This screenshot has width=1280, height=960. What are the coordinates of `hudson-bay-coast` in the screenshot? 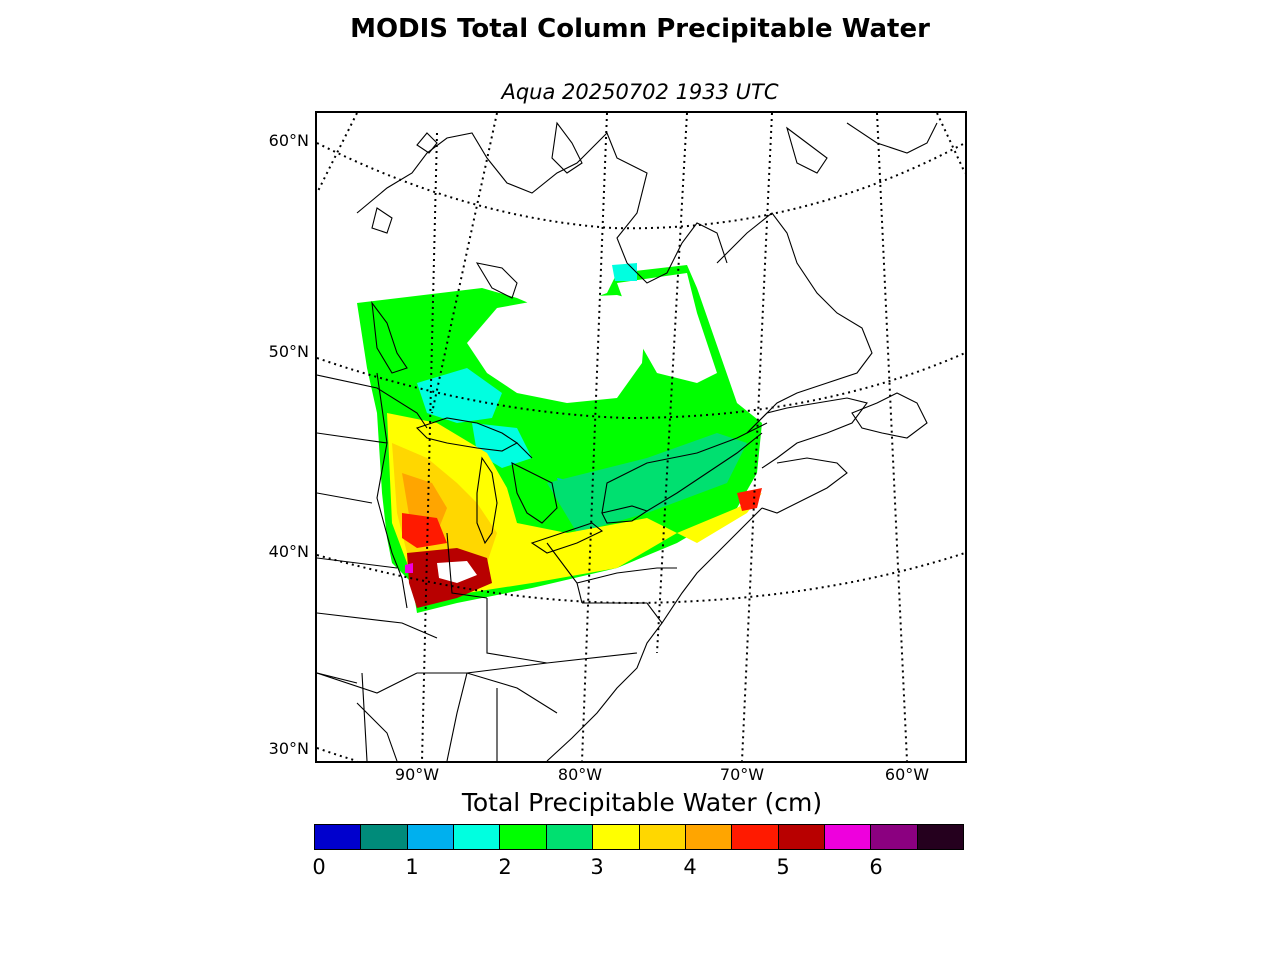 It's located at (542, 208).